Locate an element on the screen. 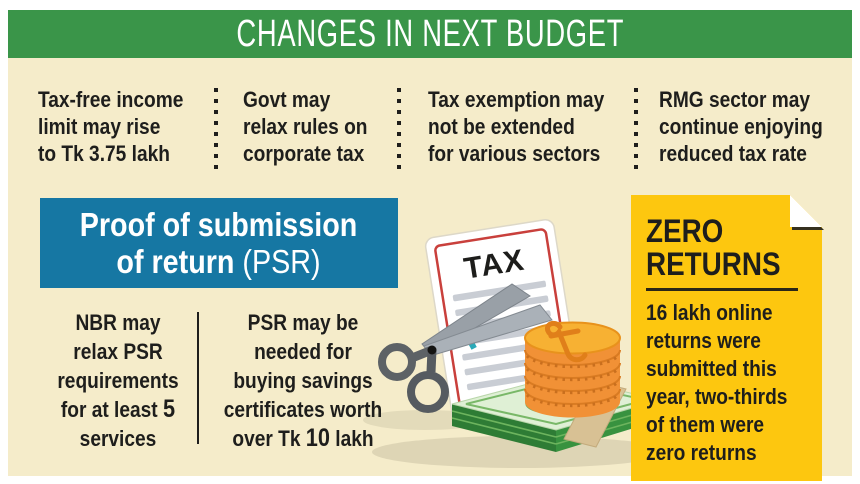  scissors-icon is located at coordinates (465, 348).